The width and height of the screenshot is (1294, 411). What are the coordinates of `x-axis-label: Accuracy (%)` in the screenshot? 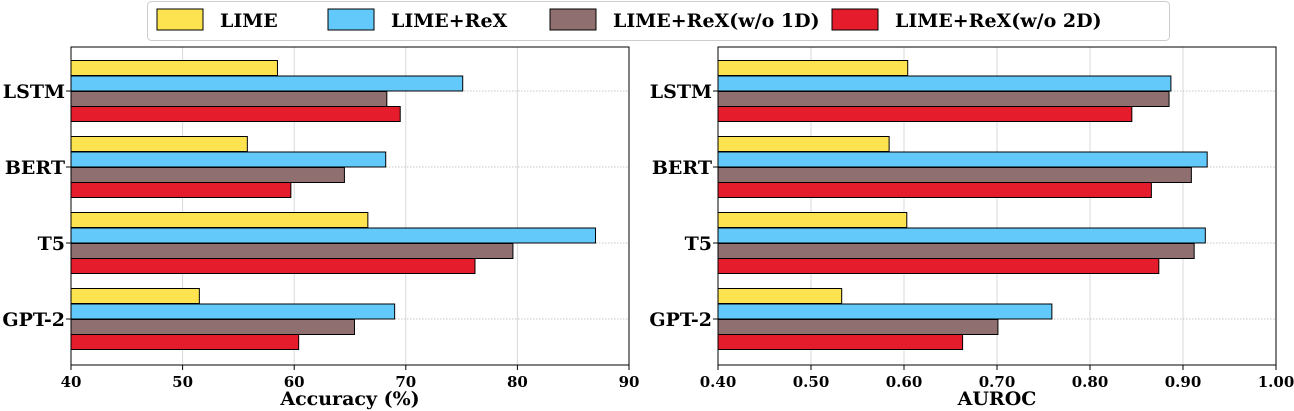 It's located at (349, 399).